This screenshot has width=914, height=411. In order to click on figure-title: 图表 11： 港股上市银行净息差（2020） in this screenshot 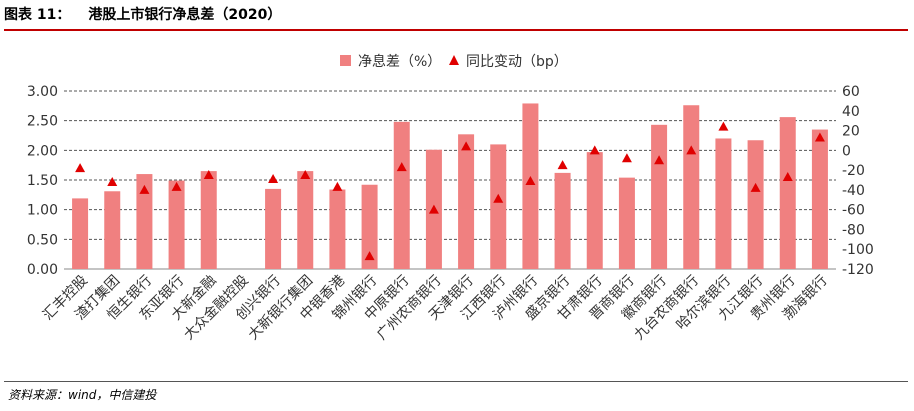, I will do `click(142, 15)`.